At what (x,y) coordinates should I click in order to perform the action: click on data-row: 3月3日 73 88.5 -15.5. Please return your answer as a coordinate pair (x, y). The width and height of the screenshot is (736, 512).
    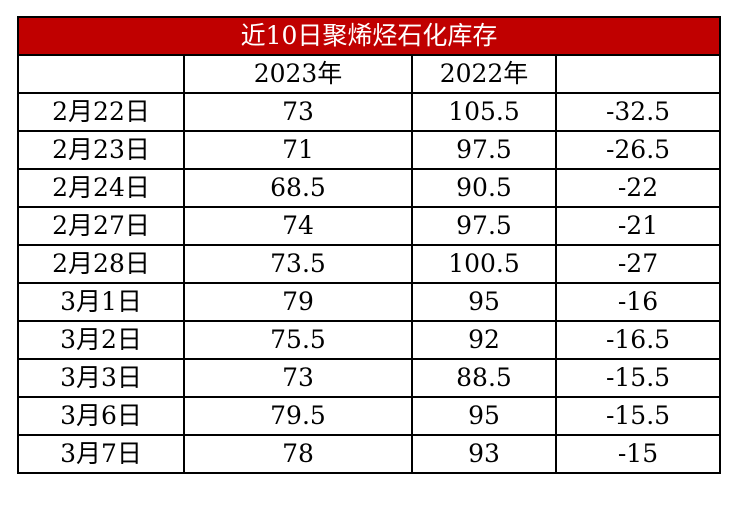
    Looking at the image, I should click on (369, 378).